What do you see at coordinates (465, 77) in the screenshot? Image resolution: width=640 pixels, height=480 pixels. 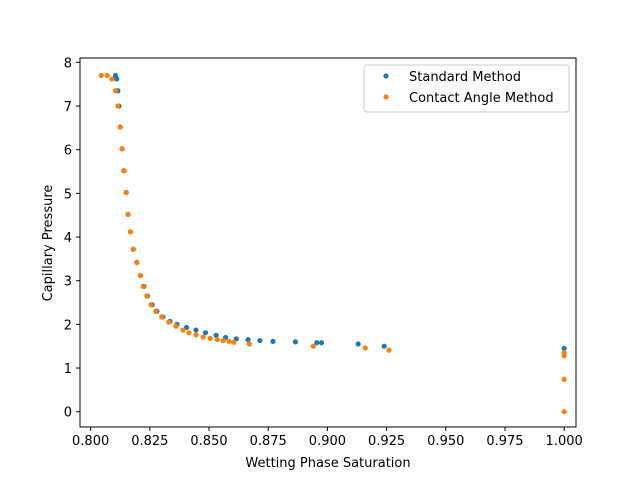 I see `legend-label-standard-method: Standard Method` at bounding box center [465, 77].